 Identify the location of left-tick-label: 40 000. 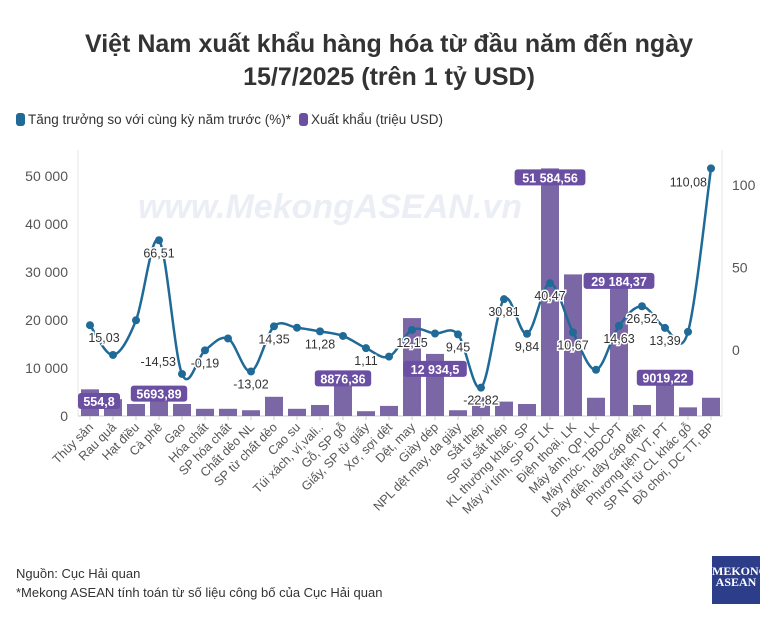
(46, 224).